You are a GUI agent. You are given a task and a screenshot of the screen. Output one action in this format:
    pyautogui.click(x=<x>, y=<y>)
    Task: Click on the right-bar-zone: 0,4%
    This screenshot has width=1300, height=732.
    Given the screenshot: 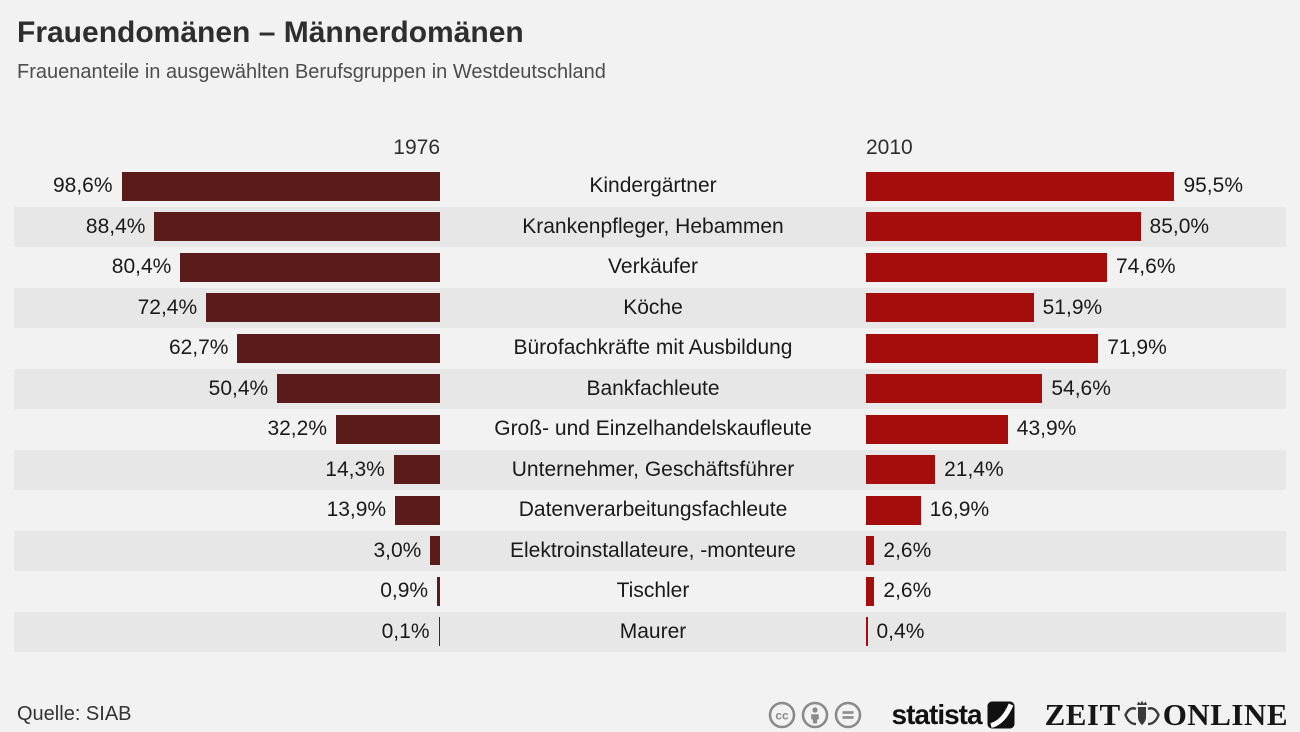 What is the action you would take?
    pyautogui.click(x=1083, y=632)
    